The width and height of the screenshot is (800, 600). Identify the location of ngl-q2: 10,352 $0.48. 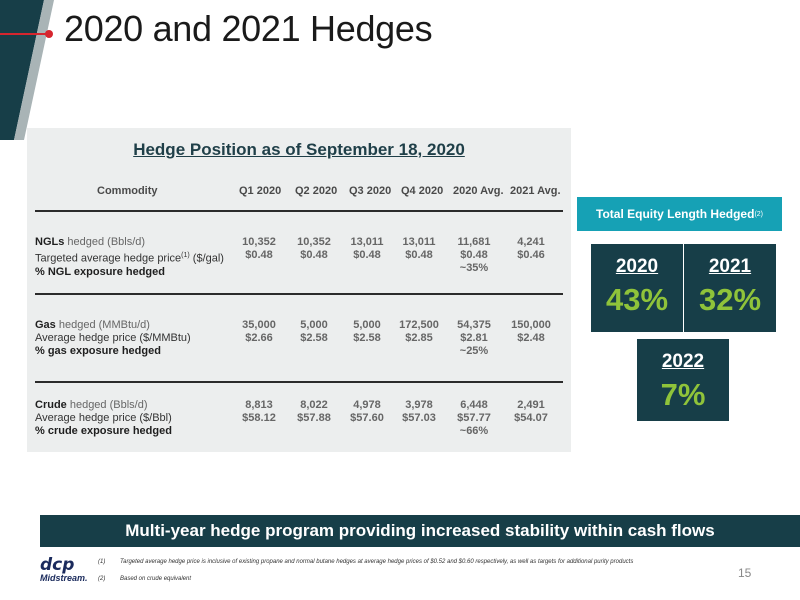
(314, 248).